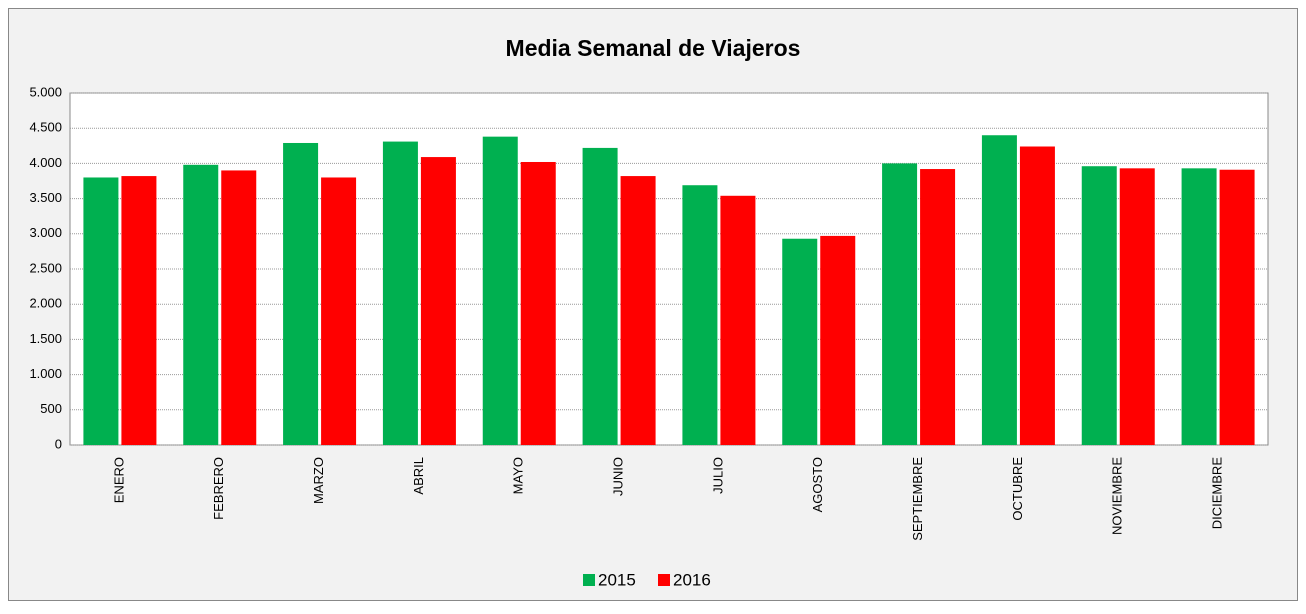 This screenshot has height=614, width=1306. I want to click on x-tick-label: AGOSTO, so click(817, 484).